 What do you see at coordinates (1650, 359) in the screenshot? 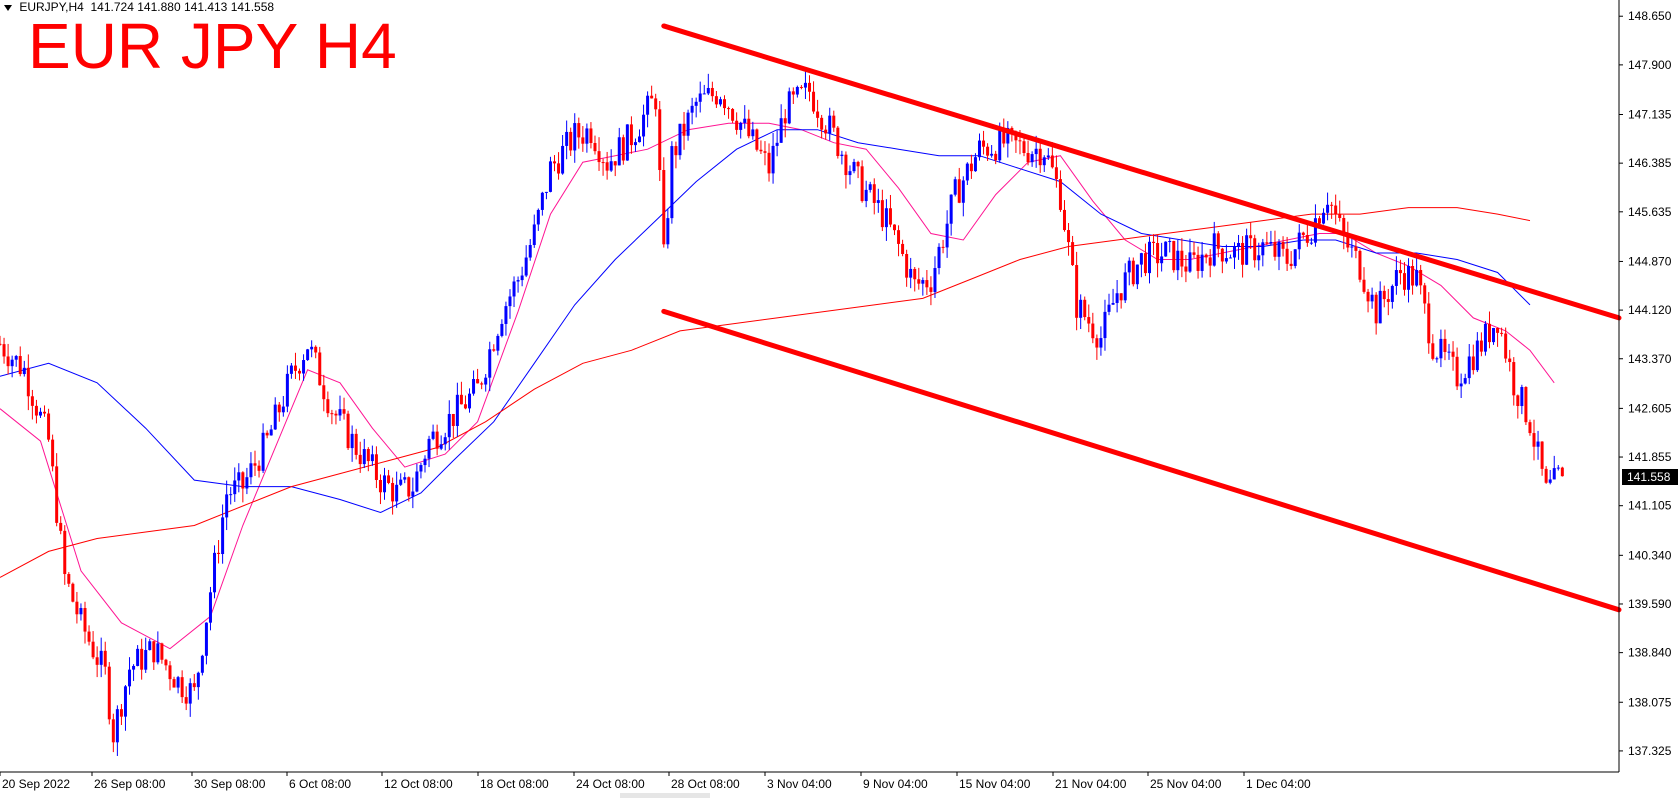
I see `y-tick-label: 143.370` at bounding box center [1650, 359].